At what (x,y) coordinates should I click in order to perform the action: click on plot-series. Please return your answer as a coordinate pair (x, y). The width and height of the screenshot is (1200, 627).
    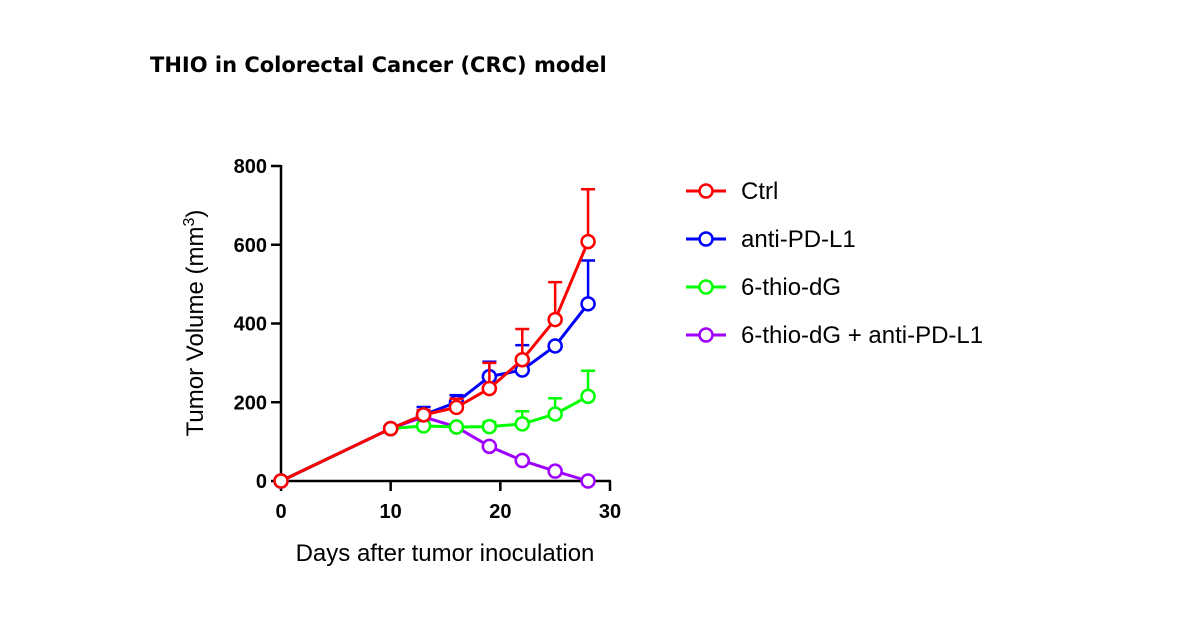
    Looking at the image, I should click on (434, 338).